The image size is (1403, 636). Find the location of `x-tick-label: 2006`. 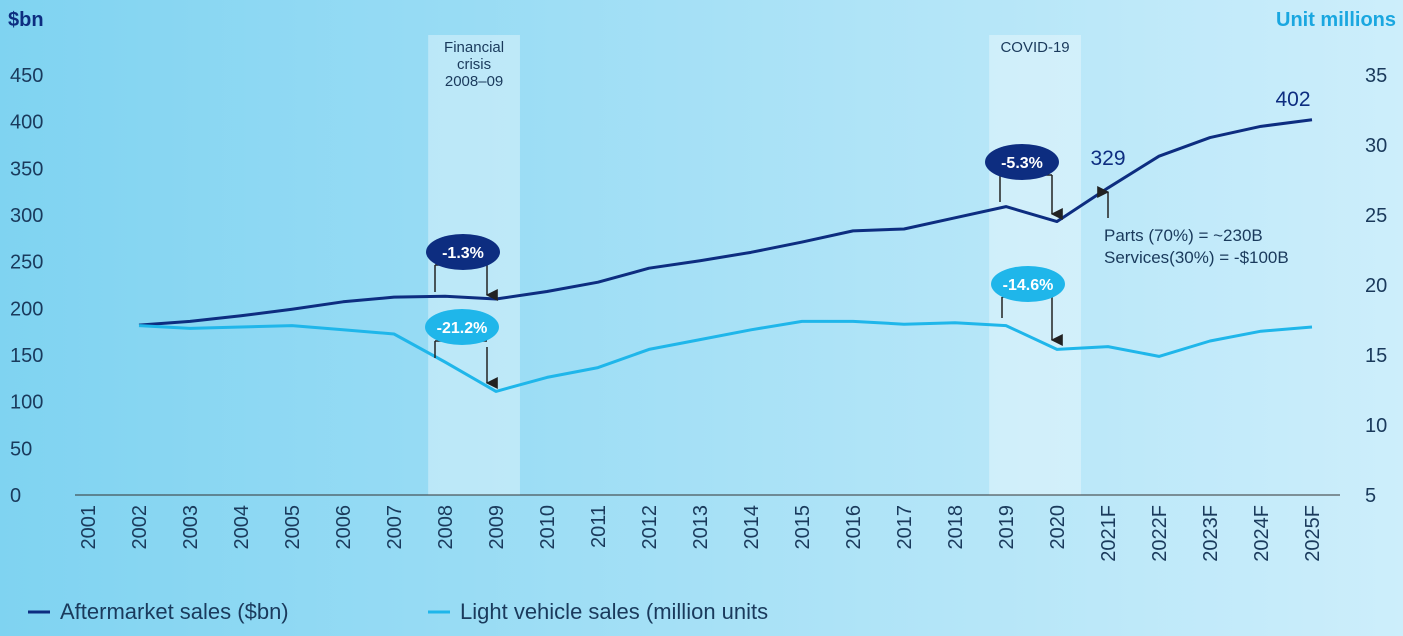

x-tick-label: 2006 is located at coordinates (344, 527).